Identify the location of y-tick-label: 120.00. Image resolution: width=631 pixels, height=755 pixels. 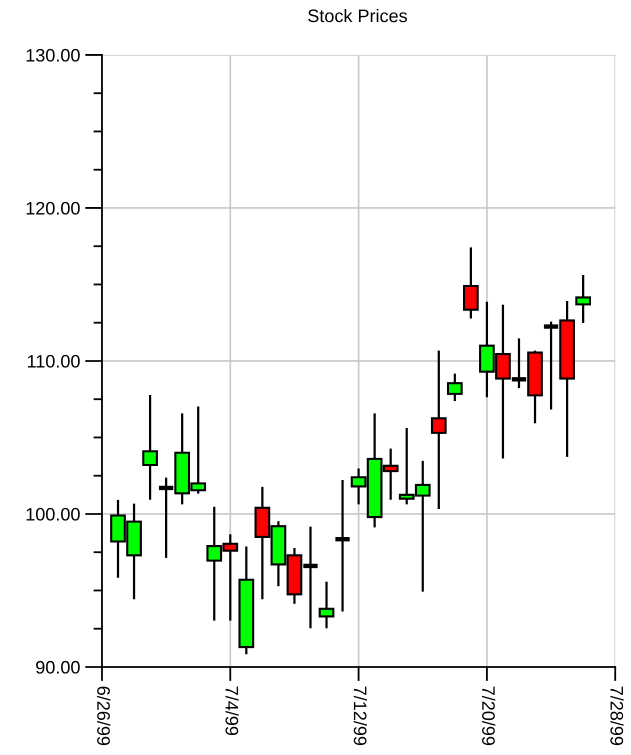
(53, 208).